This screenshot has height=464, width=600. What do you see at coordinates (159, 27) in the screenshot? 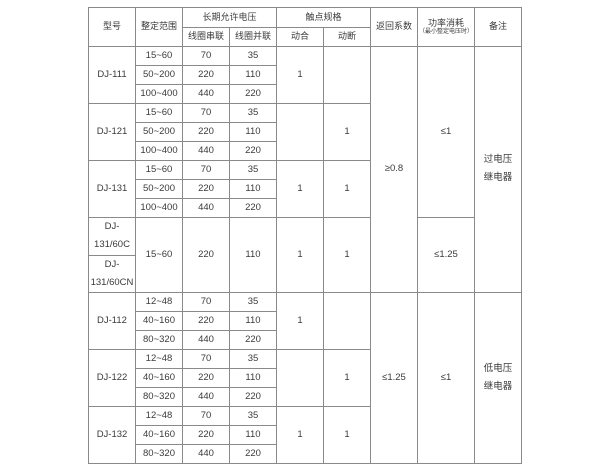
I see `header-setting-range: 整定范围` at bounding box center [159, 27].